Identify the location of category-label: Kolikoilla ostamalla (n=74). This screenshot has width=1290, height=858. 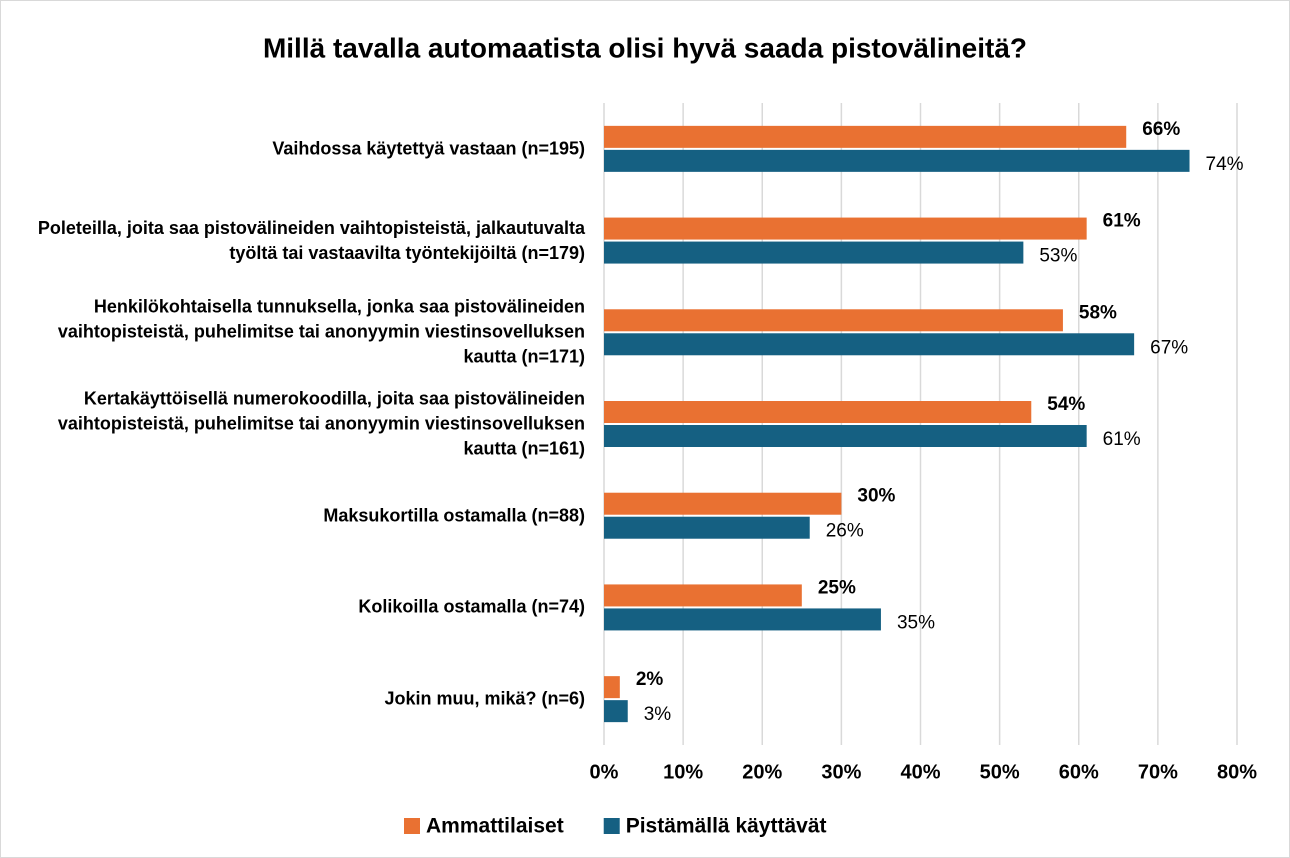
(471, 606).